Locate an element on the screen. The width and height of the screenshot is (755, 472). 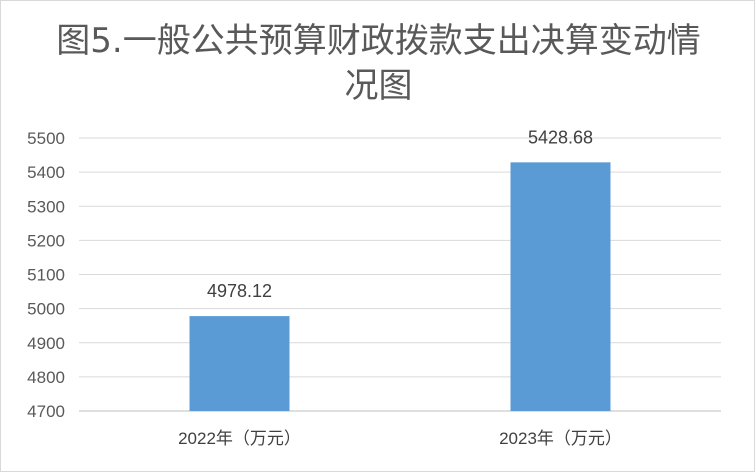
y-tick-label: 4900 is located at coordinates (46, 343).